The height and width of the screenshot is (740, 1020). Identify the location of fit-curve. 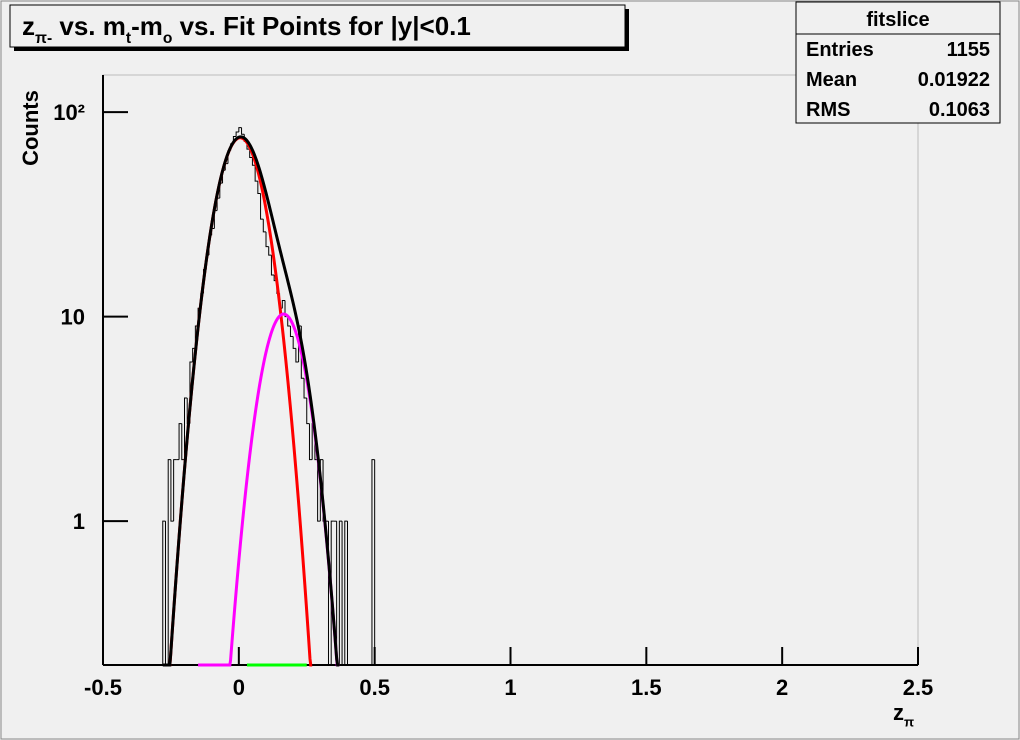
(251, 401).